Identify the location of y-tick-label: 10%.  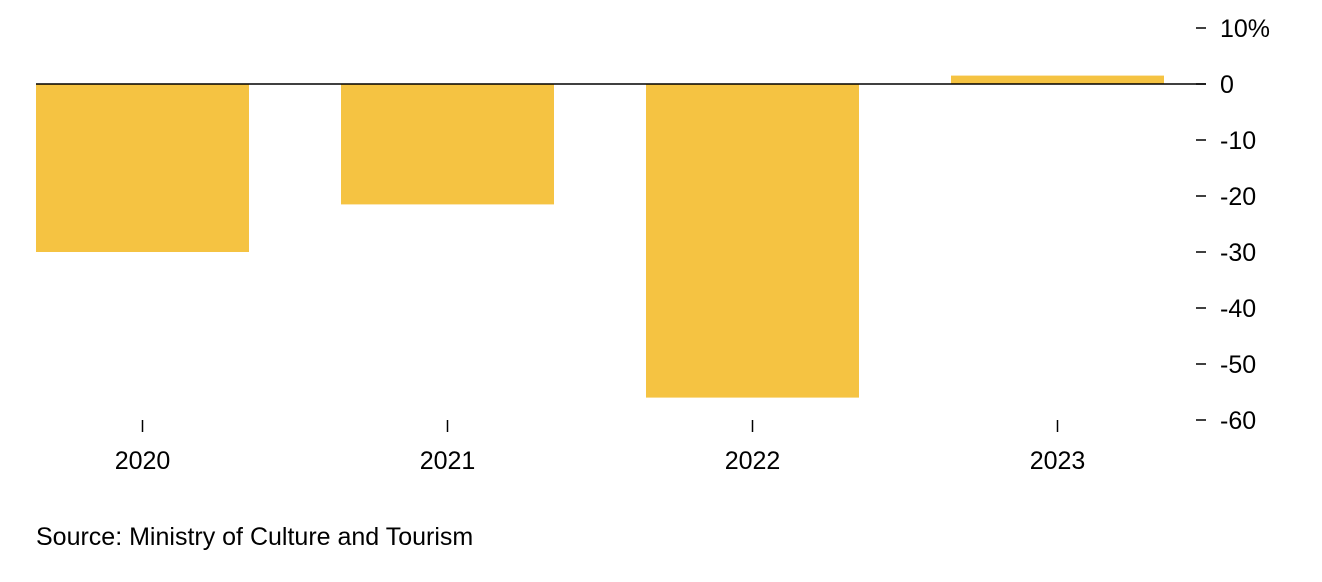
(1245, 29).